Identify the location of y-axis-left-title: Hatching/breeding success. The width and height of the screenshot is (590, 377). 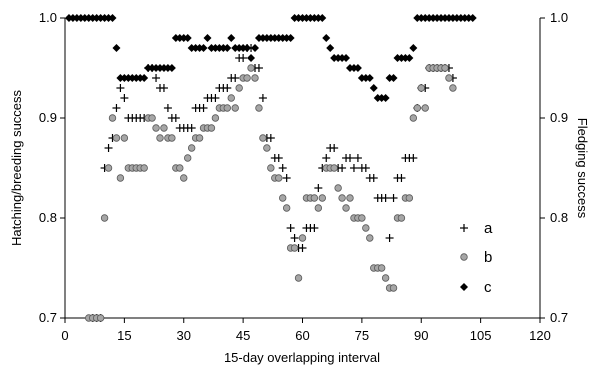
(16, 167).